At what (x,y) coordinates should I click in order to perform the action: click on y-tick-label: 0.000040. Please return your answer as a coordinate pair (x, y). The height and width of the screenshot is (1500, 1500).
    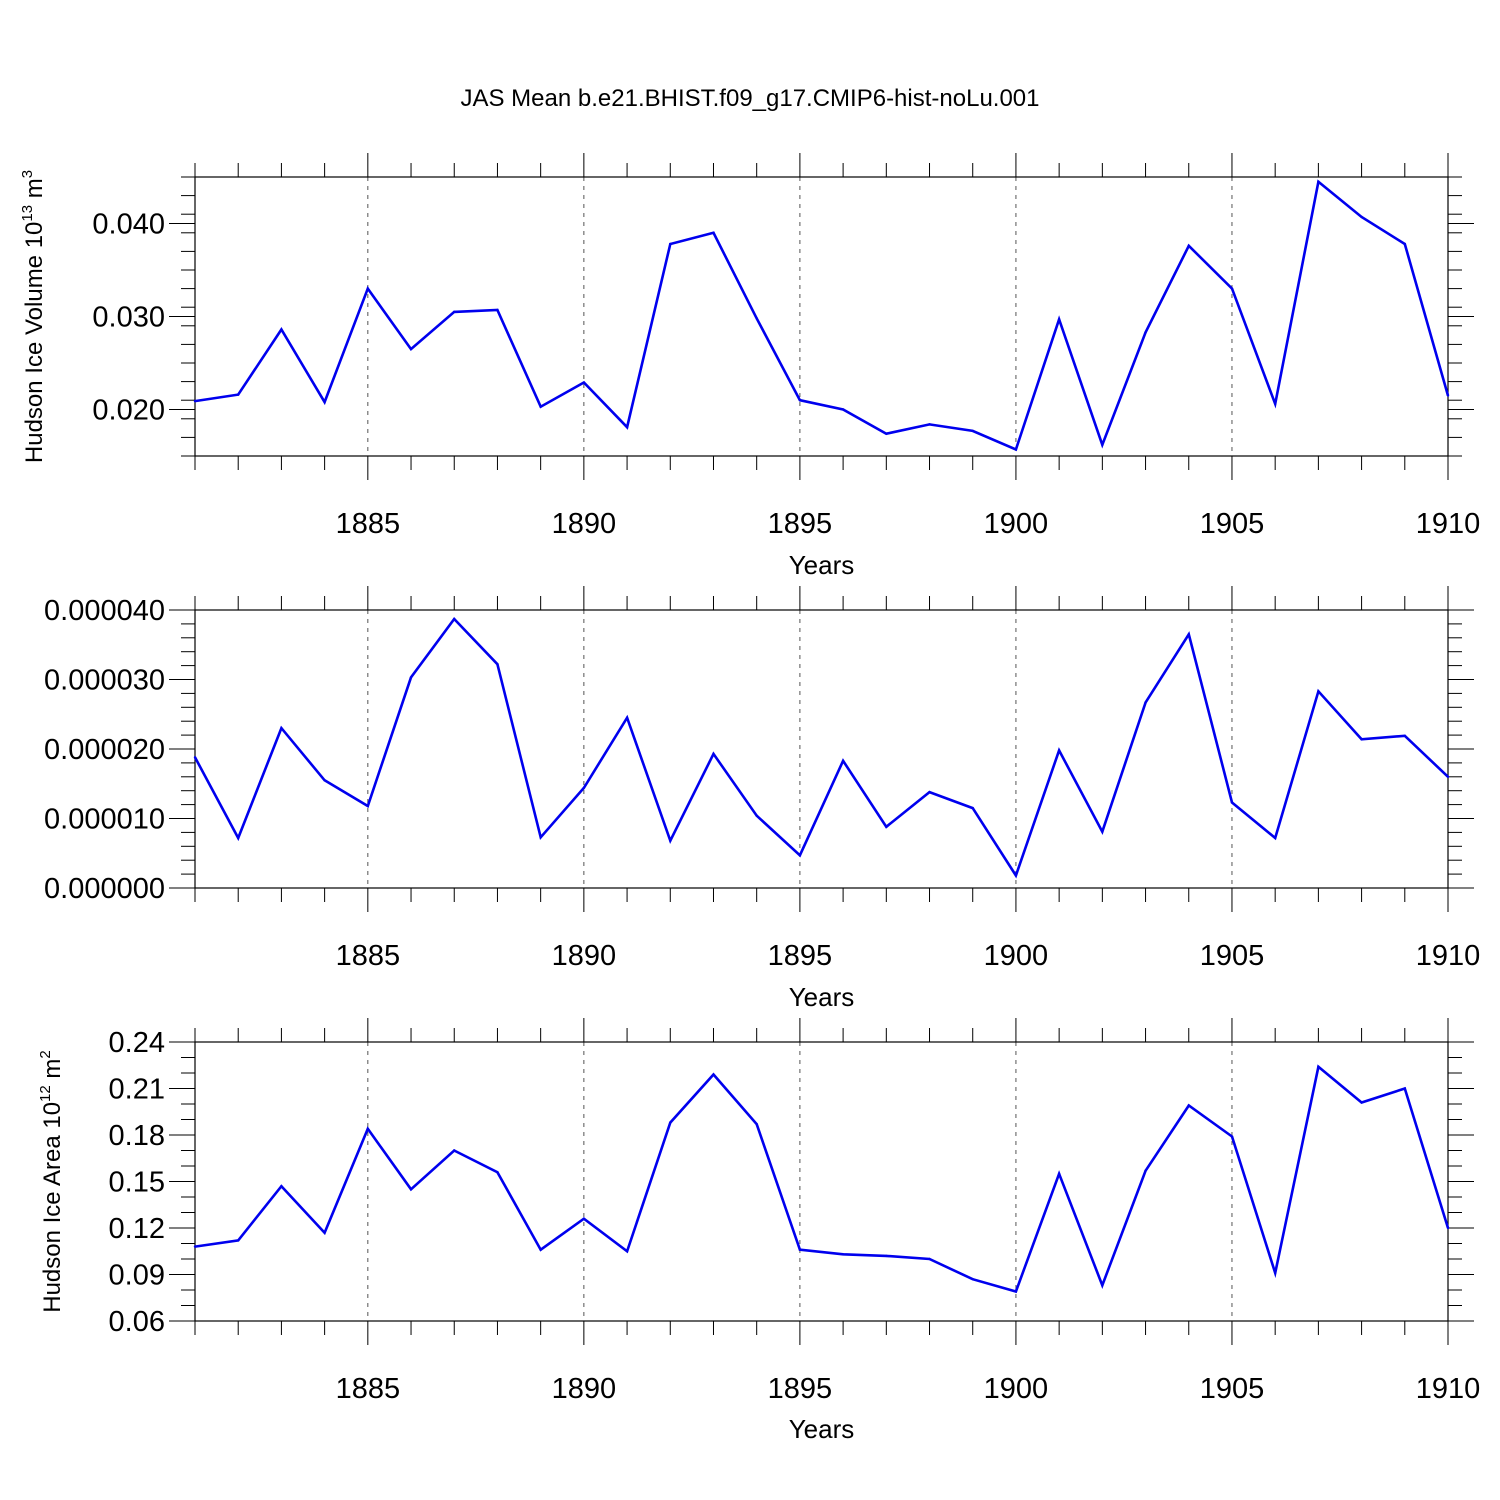
    Looking at the image, I should click on (104, 611).